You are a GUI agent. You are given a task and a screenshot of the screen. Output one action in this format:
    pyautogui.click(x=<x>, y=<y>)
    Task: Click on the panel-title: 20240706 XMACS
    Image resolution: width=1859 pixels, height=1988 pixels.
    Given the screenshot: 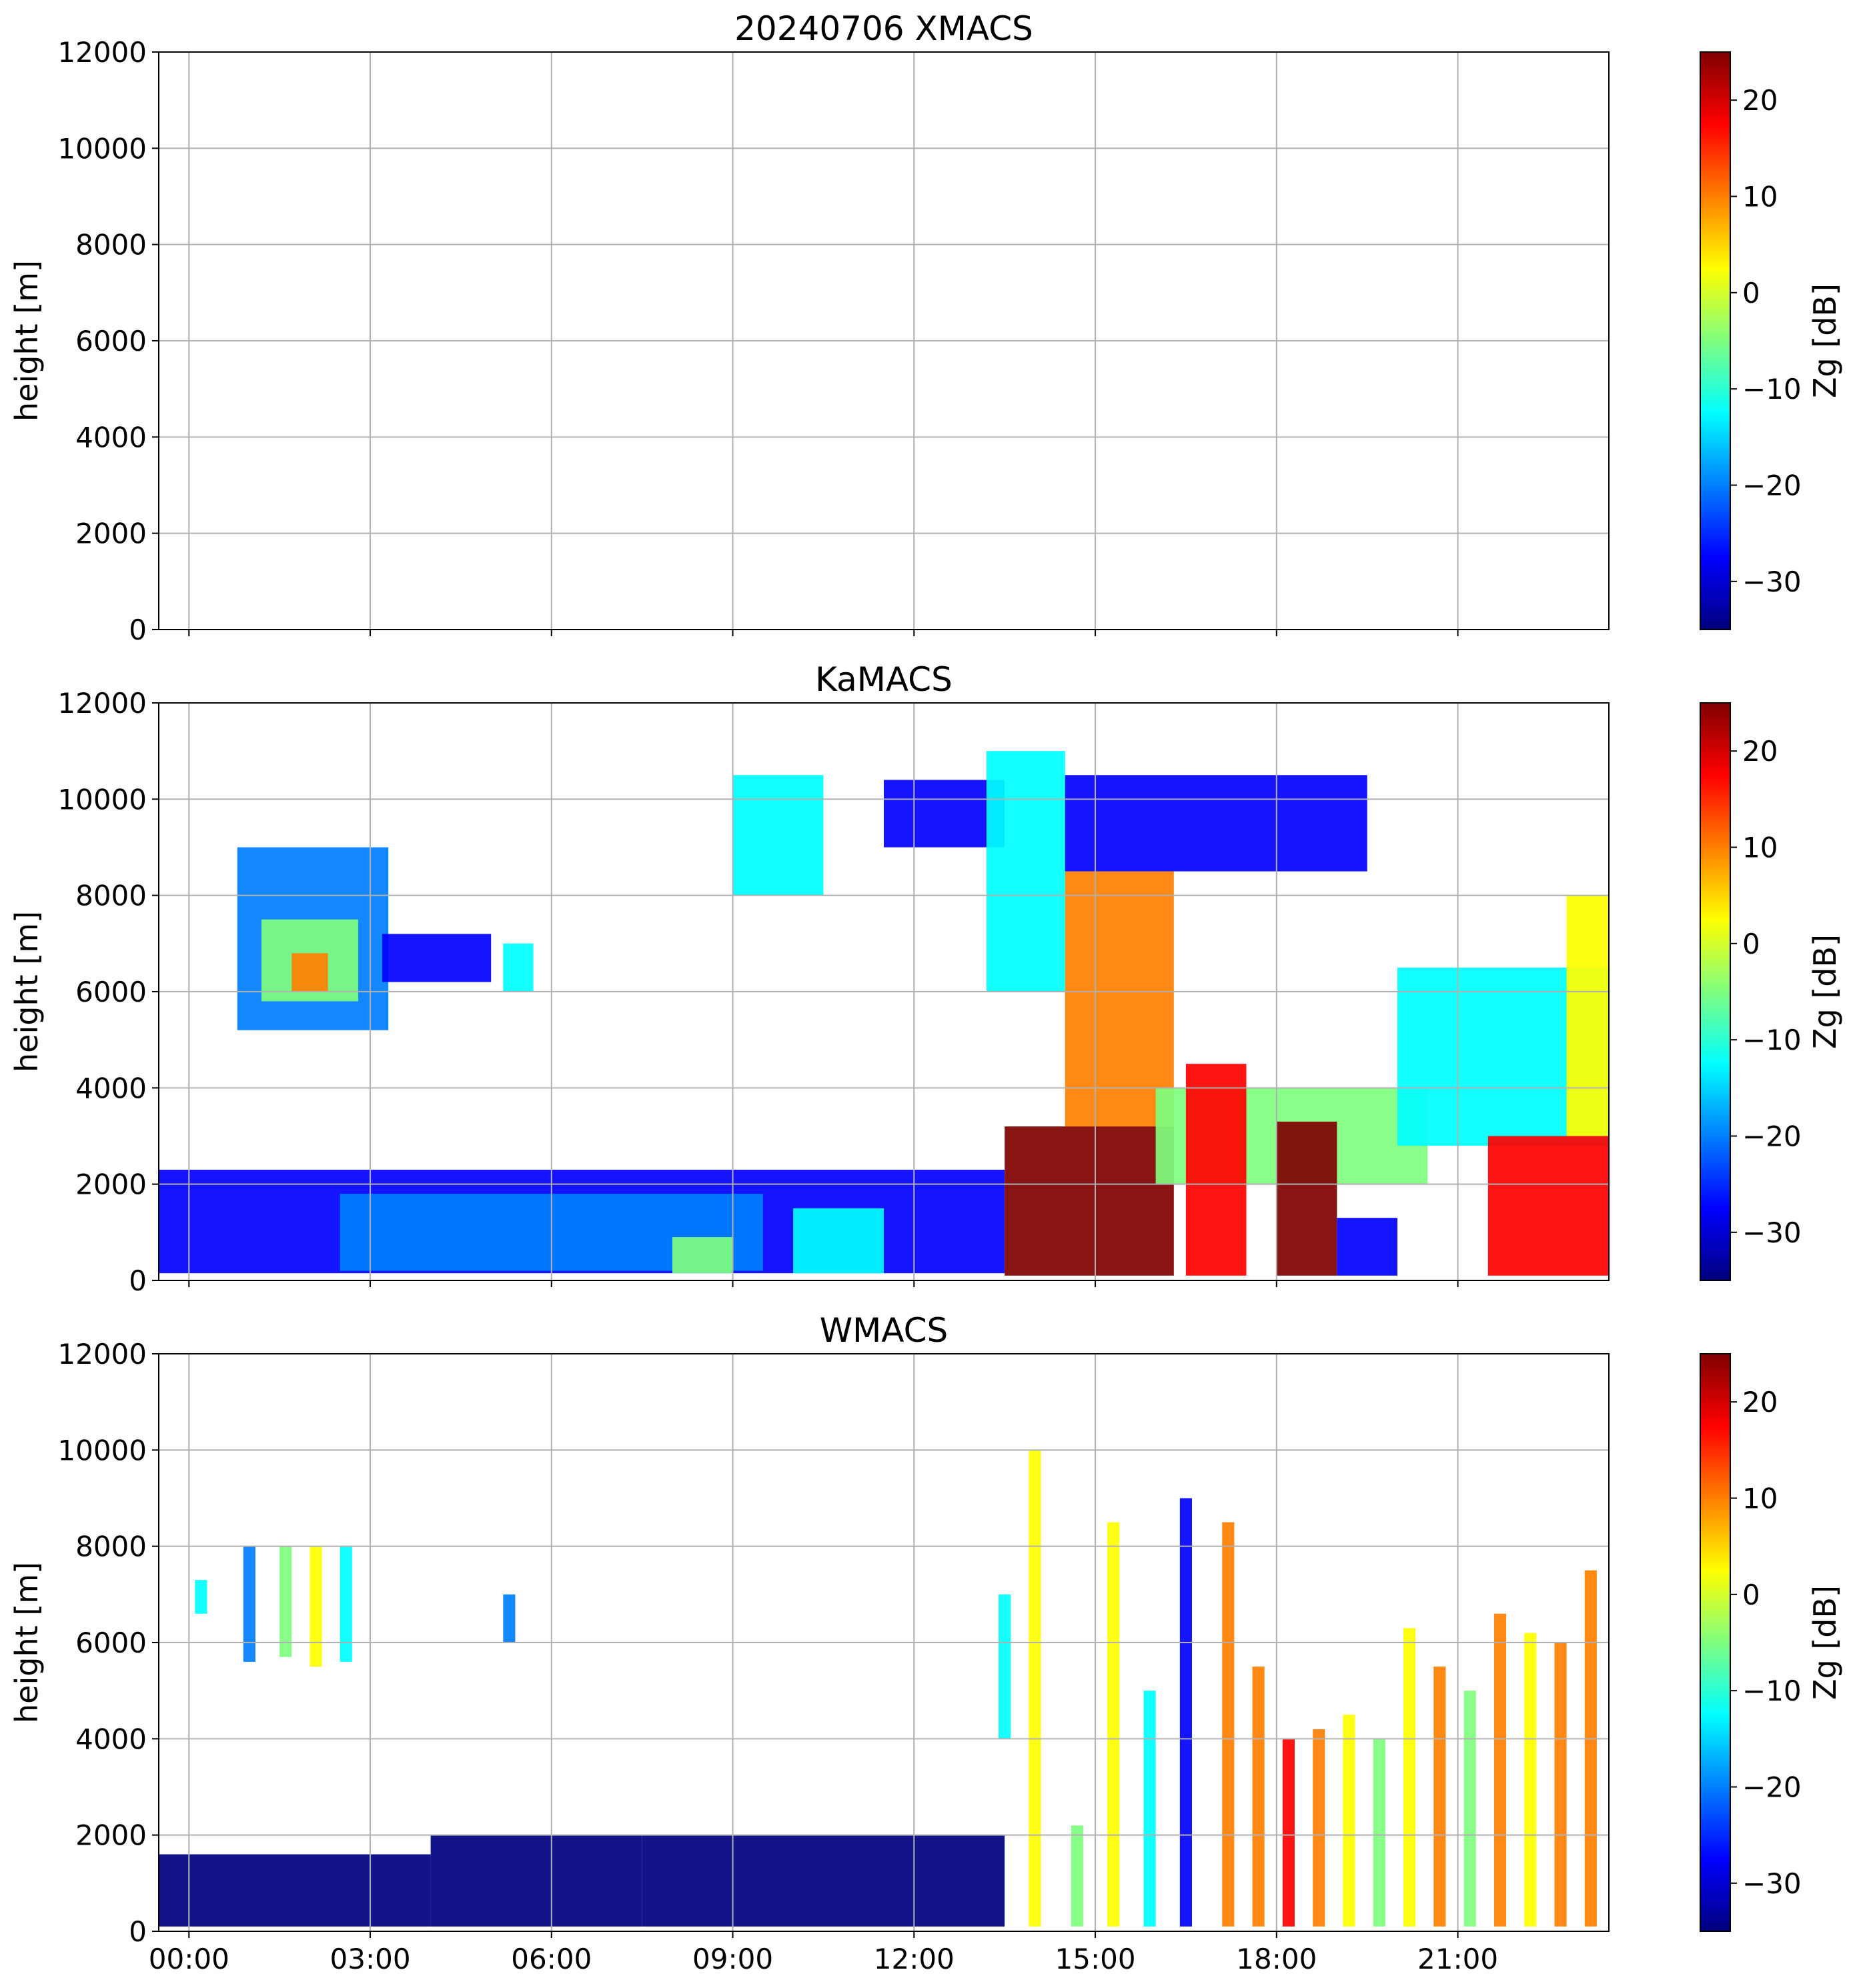 What is the action you would take?
    pyautogui.click(x=883, y=28)
    